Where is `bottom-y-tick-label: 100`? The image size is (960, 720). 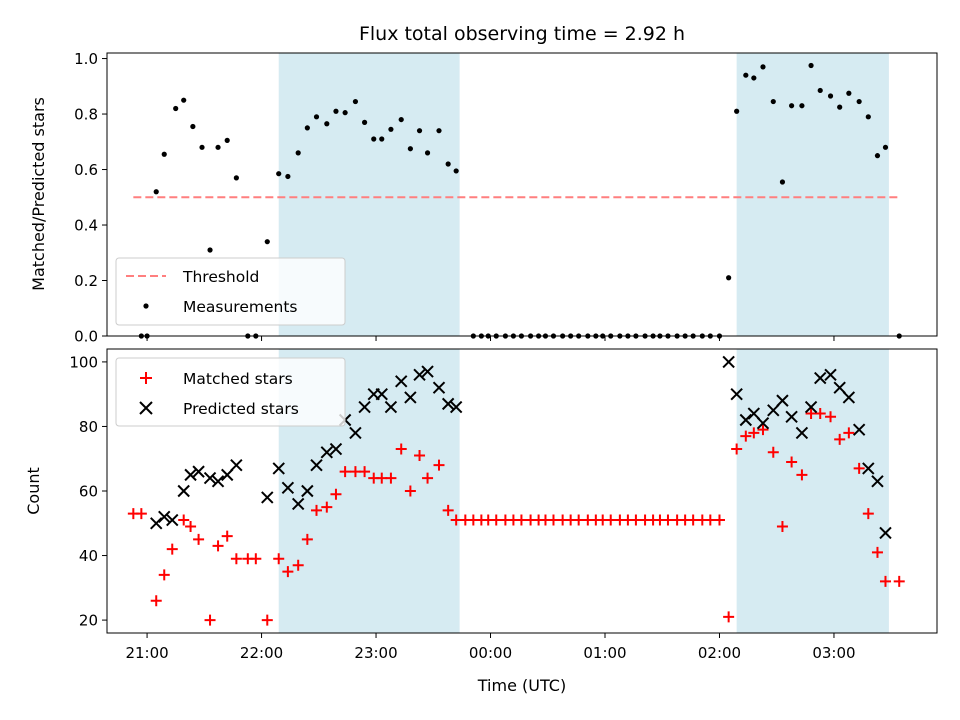
bottom-y-tick-label: 100 is located at coordinates (83, 362).